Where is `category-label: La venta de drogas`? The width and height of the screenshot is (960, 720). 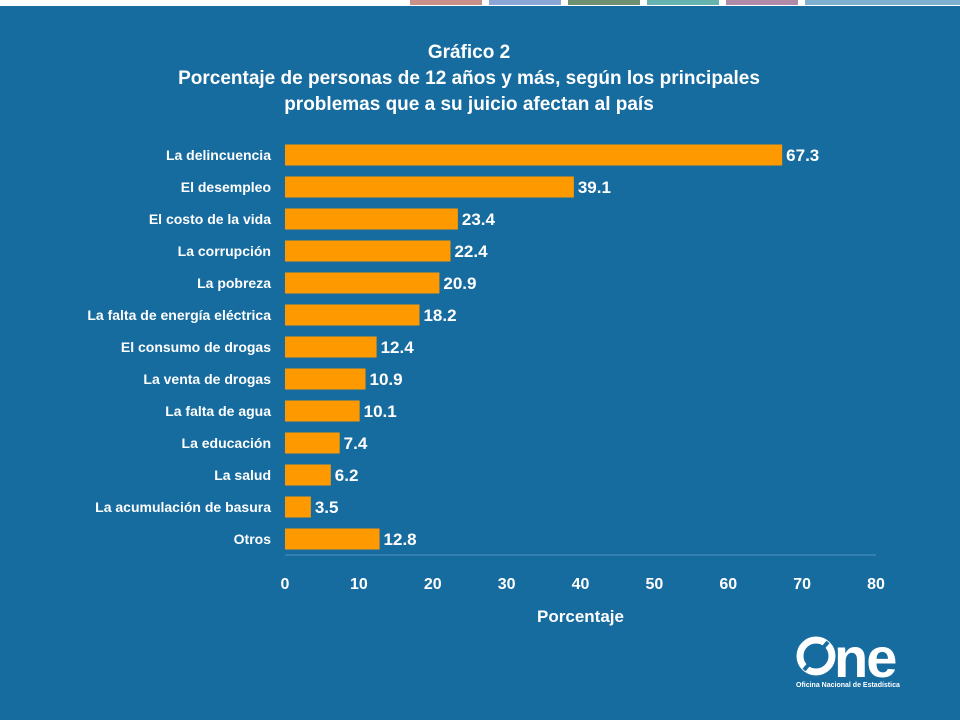
category-label: La venta de drogas is located at coordinates (207, 379).